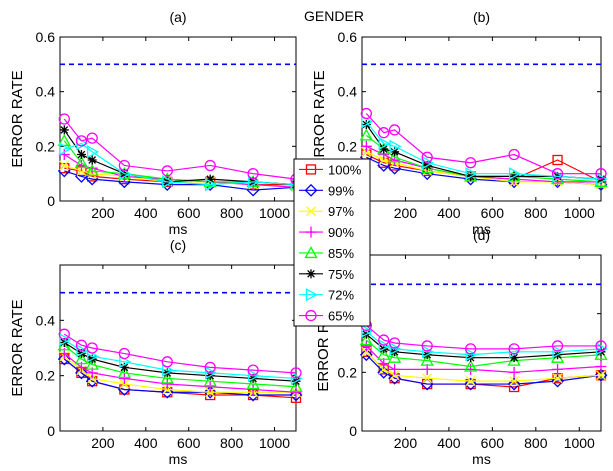 The height and width of the screenshot is (471, 613). Describe the element at coordinates (348, 37) in the screenshot. I see `y-tick-label: 0.6` at that location.